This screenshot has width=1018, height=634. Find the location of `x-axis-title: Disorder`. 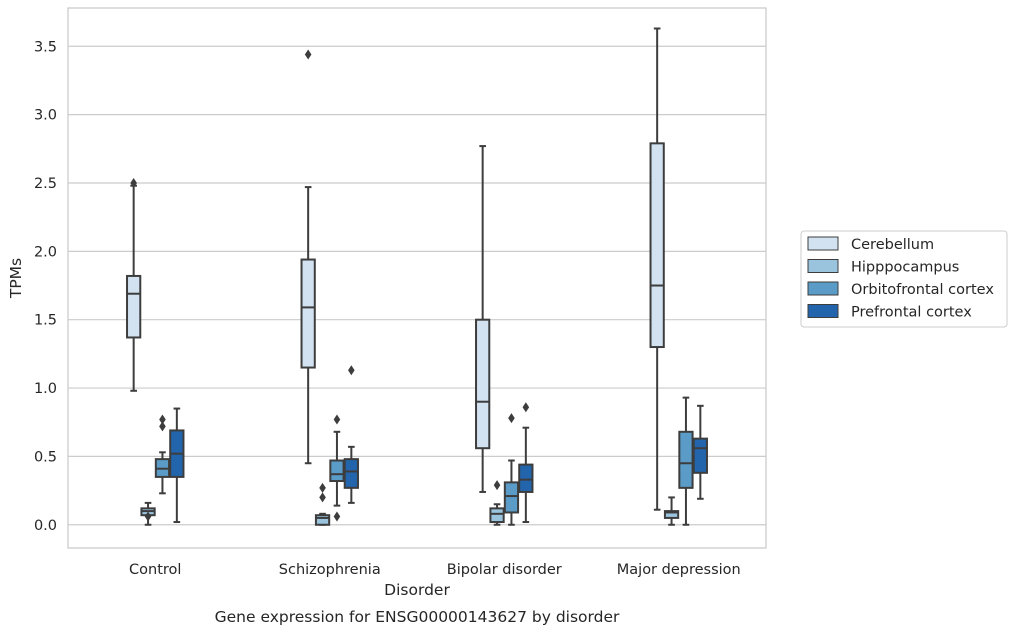

x-axis-title: Disorder is located at coordinates (417, 590).